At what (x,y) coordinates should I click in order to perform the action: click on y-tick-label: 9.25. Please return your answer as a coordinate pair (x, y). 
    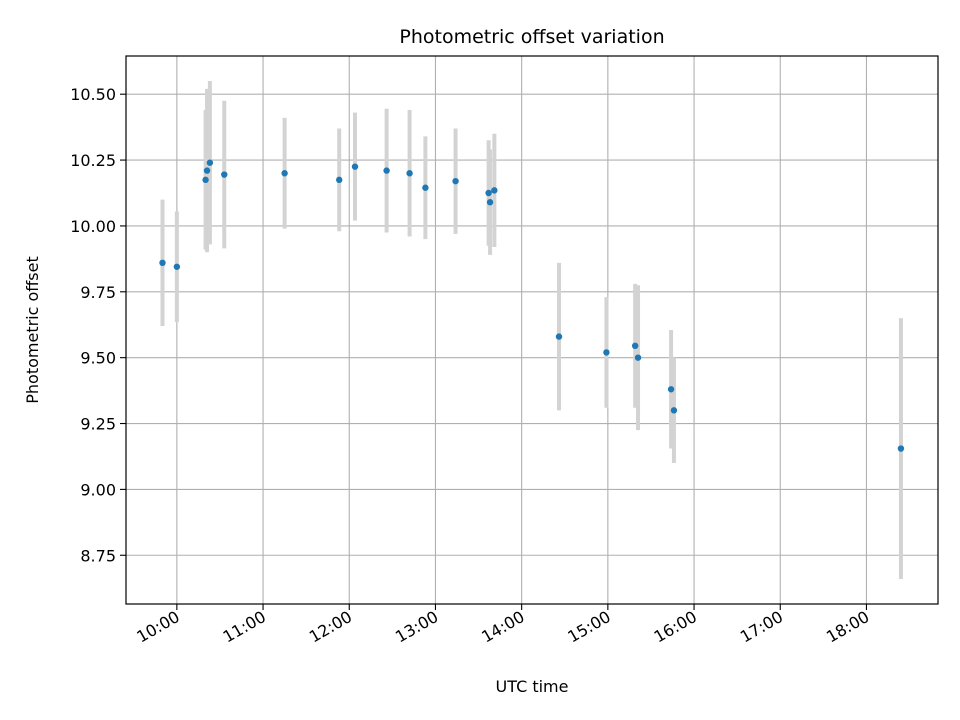
    Looking at the image, I should click on (98, 424).